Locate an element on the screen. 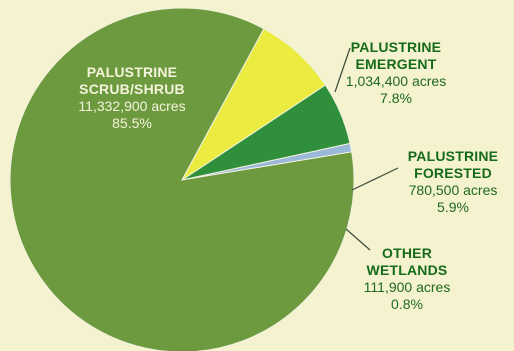 The width and height of the screenshot is (514, 351). label-other-wetlands: OTHER WETLANDS 111,900 acres 0.8% is located at coordinates (407, 279).